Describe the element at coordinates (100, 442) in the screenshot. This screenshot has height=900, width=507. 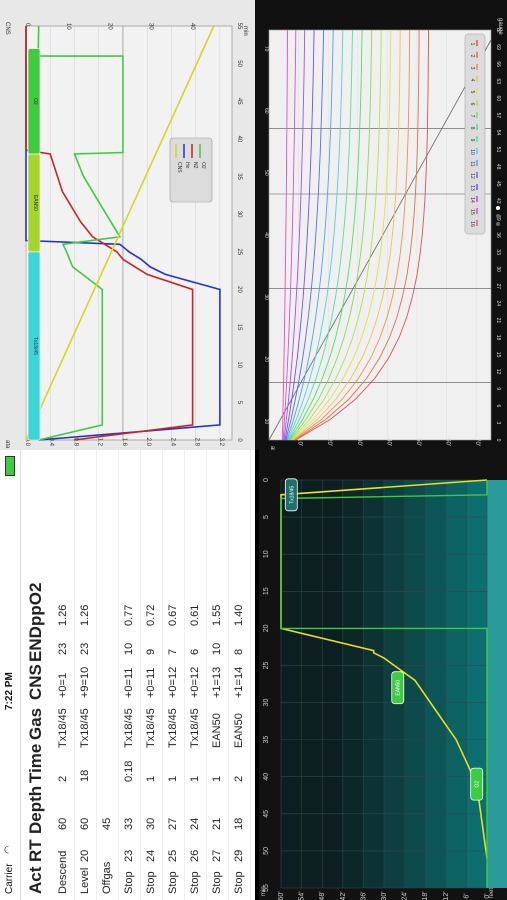
I see `ppo2-tick-label: 1.2` at that location.